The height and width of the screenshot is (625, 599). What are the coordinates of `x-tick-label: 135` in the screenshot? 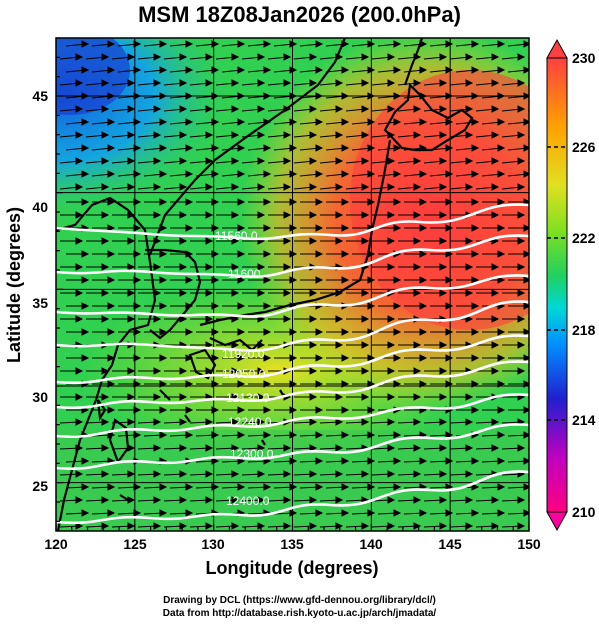 It's located at (292, 544).